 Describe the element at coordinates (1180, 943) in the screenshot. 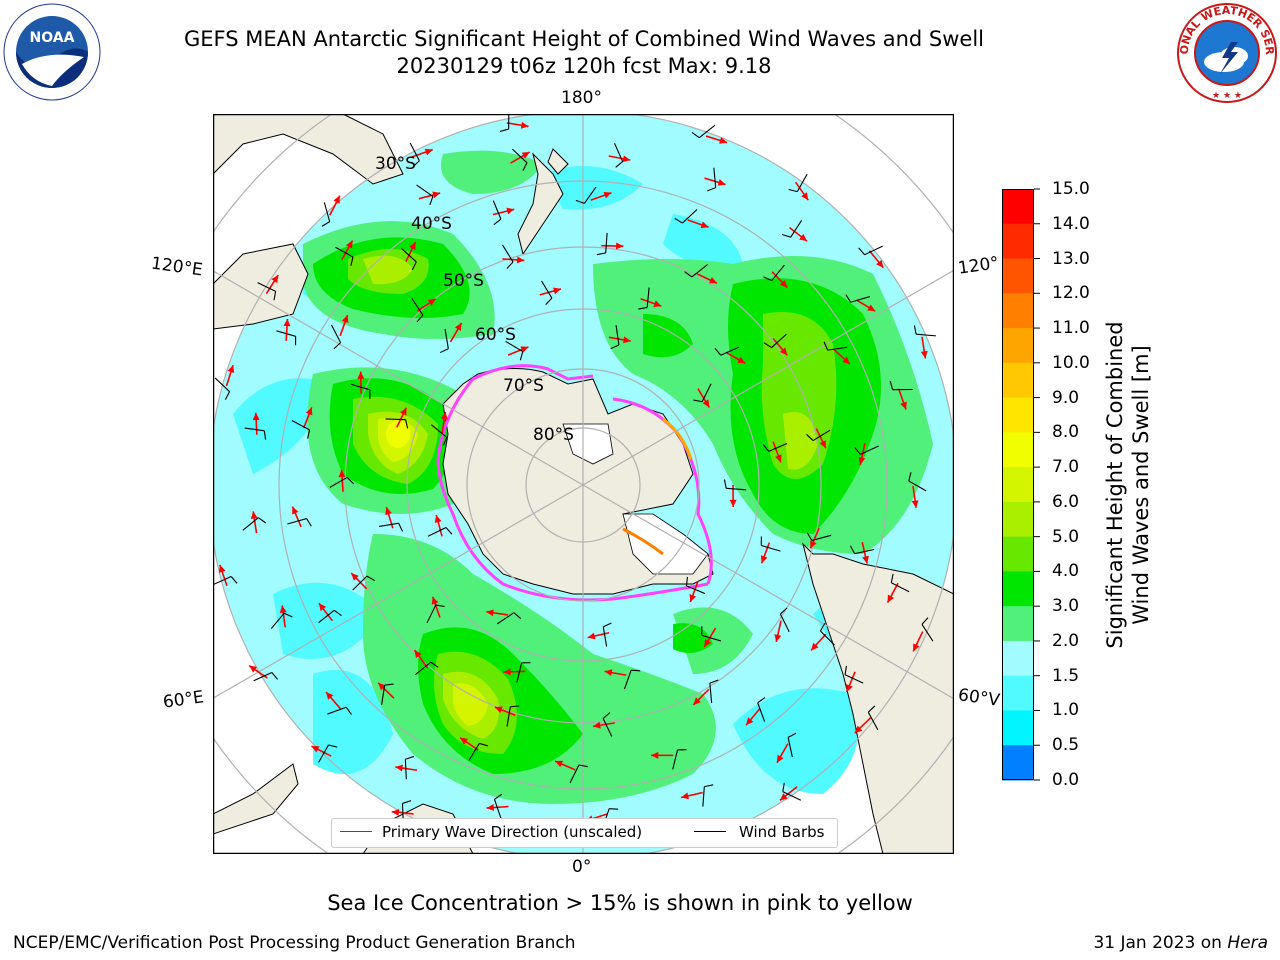

I see `footer-date: 31 Jan 2023 on Hera` at that location.